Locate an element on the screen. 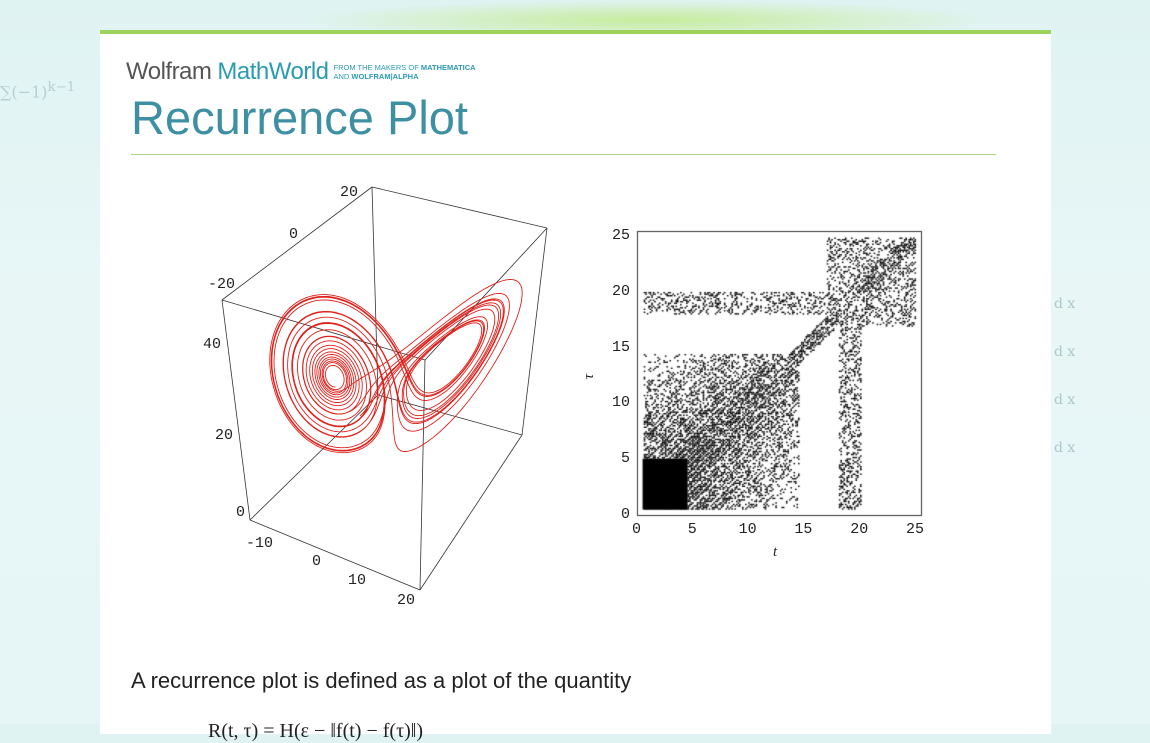  y-axis-label: τ is located at coordinates (589, 376).